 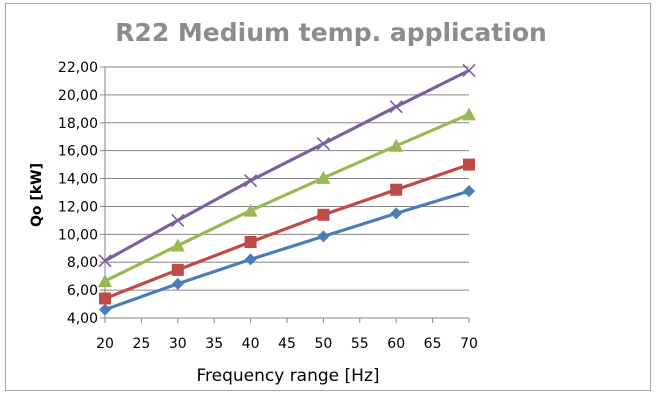 What do you see at coordinates (78, 180) in the screenshot?
I see `y-tick-label: 14,00` at bounding box center [78, 180].